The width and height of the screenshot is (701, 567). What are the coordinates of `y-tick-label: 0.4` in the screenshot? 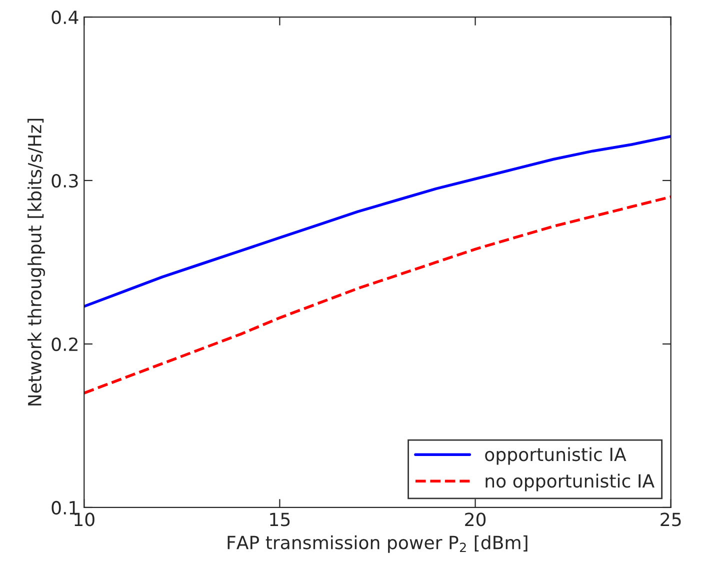 It's located at (65, 17).